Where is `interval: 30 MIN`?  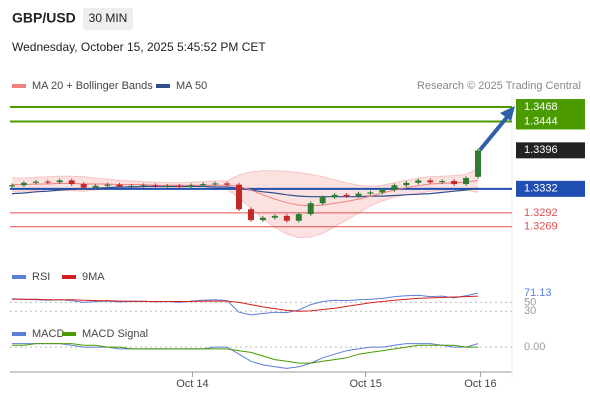
interval: 30 MIN is located at coordinates (108, 18).